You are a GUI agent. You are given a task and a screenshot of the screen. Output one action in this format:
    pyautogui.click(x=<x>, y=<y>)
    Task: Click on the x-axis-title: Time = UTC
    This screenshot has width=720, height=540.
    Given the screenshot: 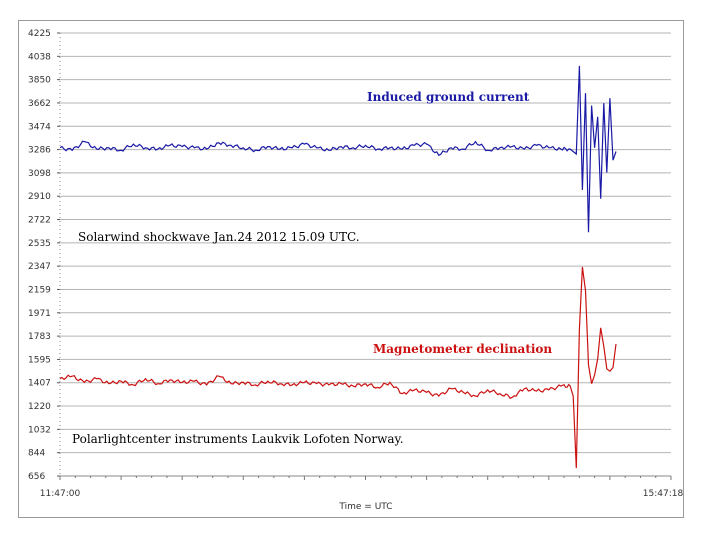 What is the action you would take?
    pyautogui.click(x=365, y=507)
    